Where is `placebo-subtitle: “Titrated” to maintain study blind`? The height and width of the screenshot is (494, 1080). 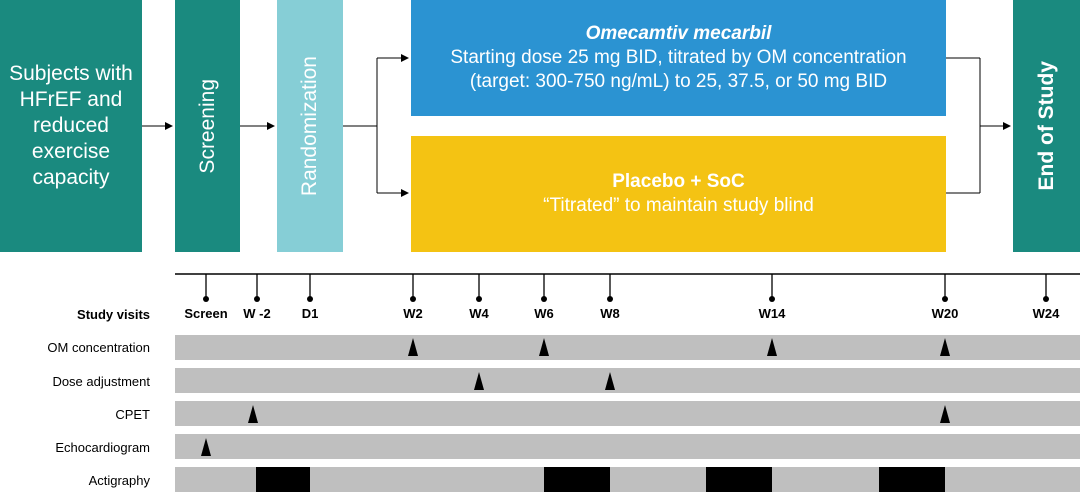 placebo-subtitle: “Titrated” to maintain study blind is located at coordinates (678, 205).